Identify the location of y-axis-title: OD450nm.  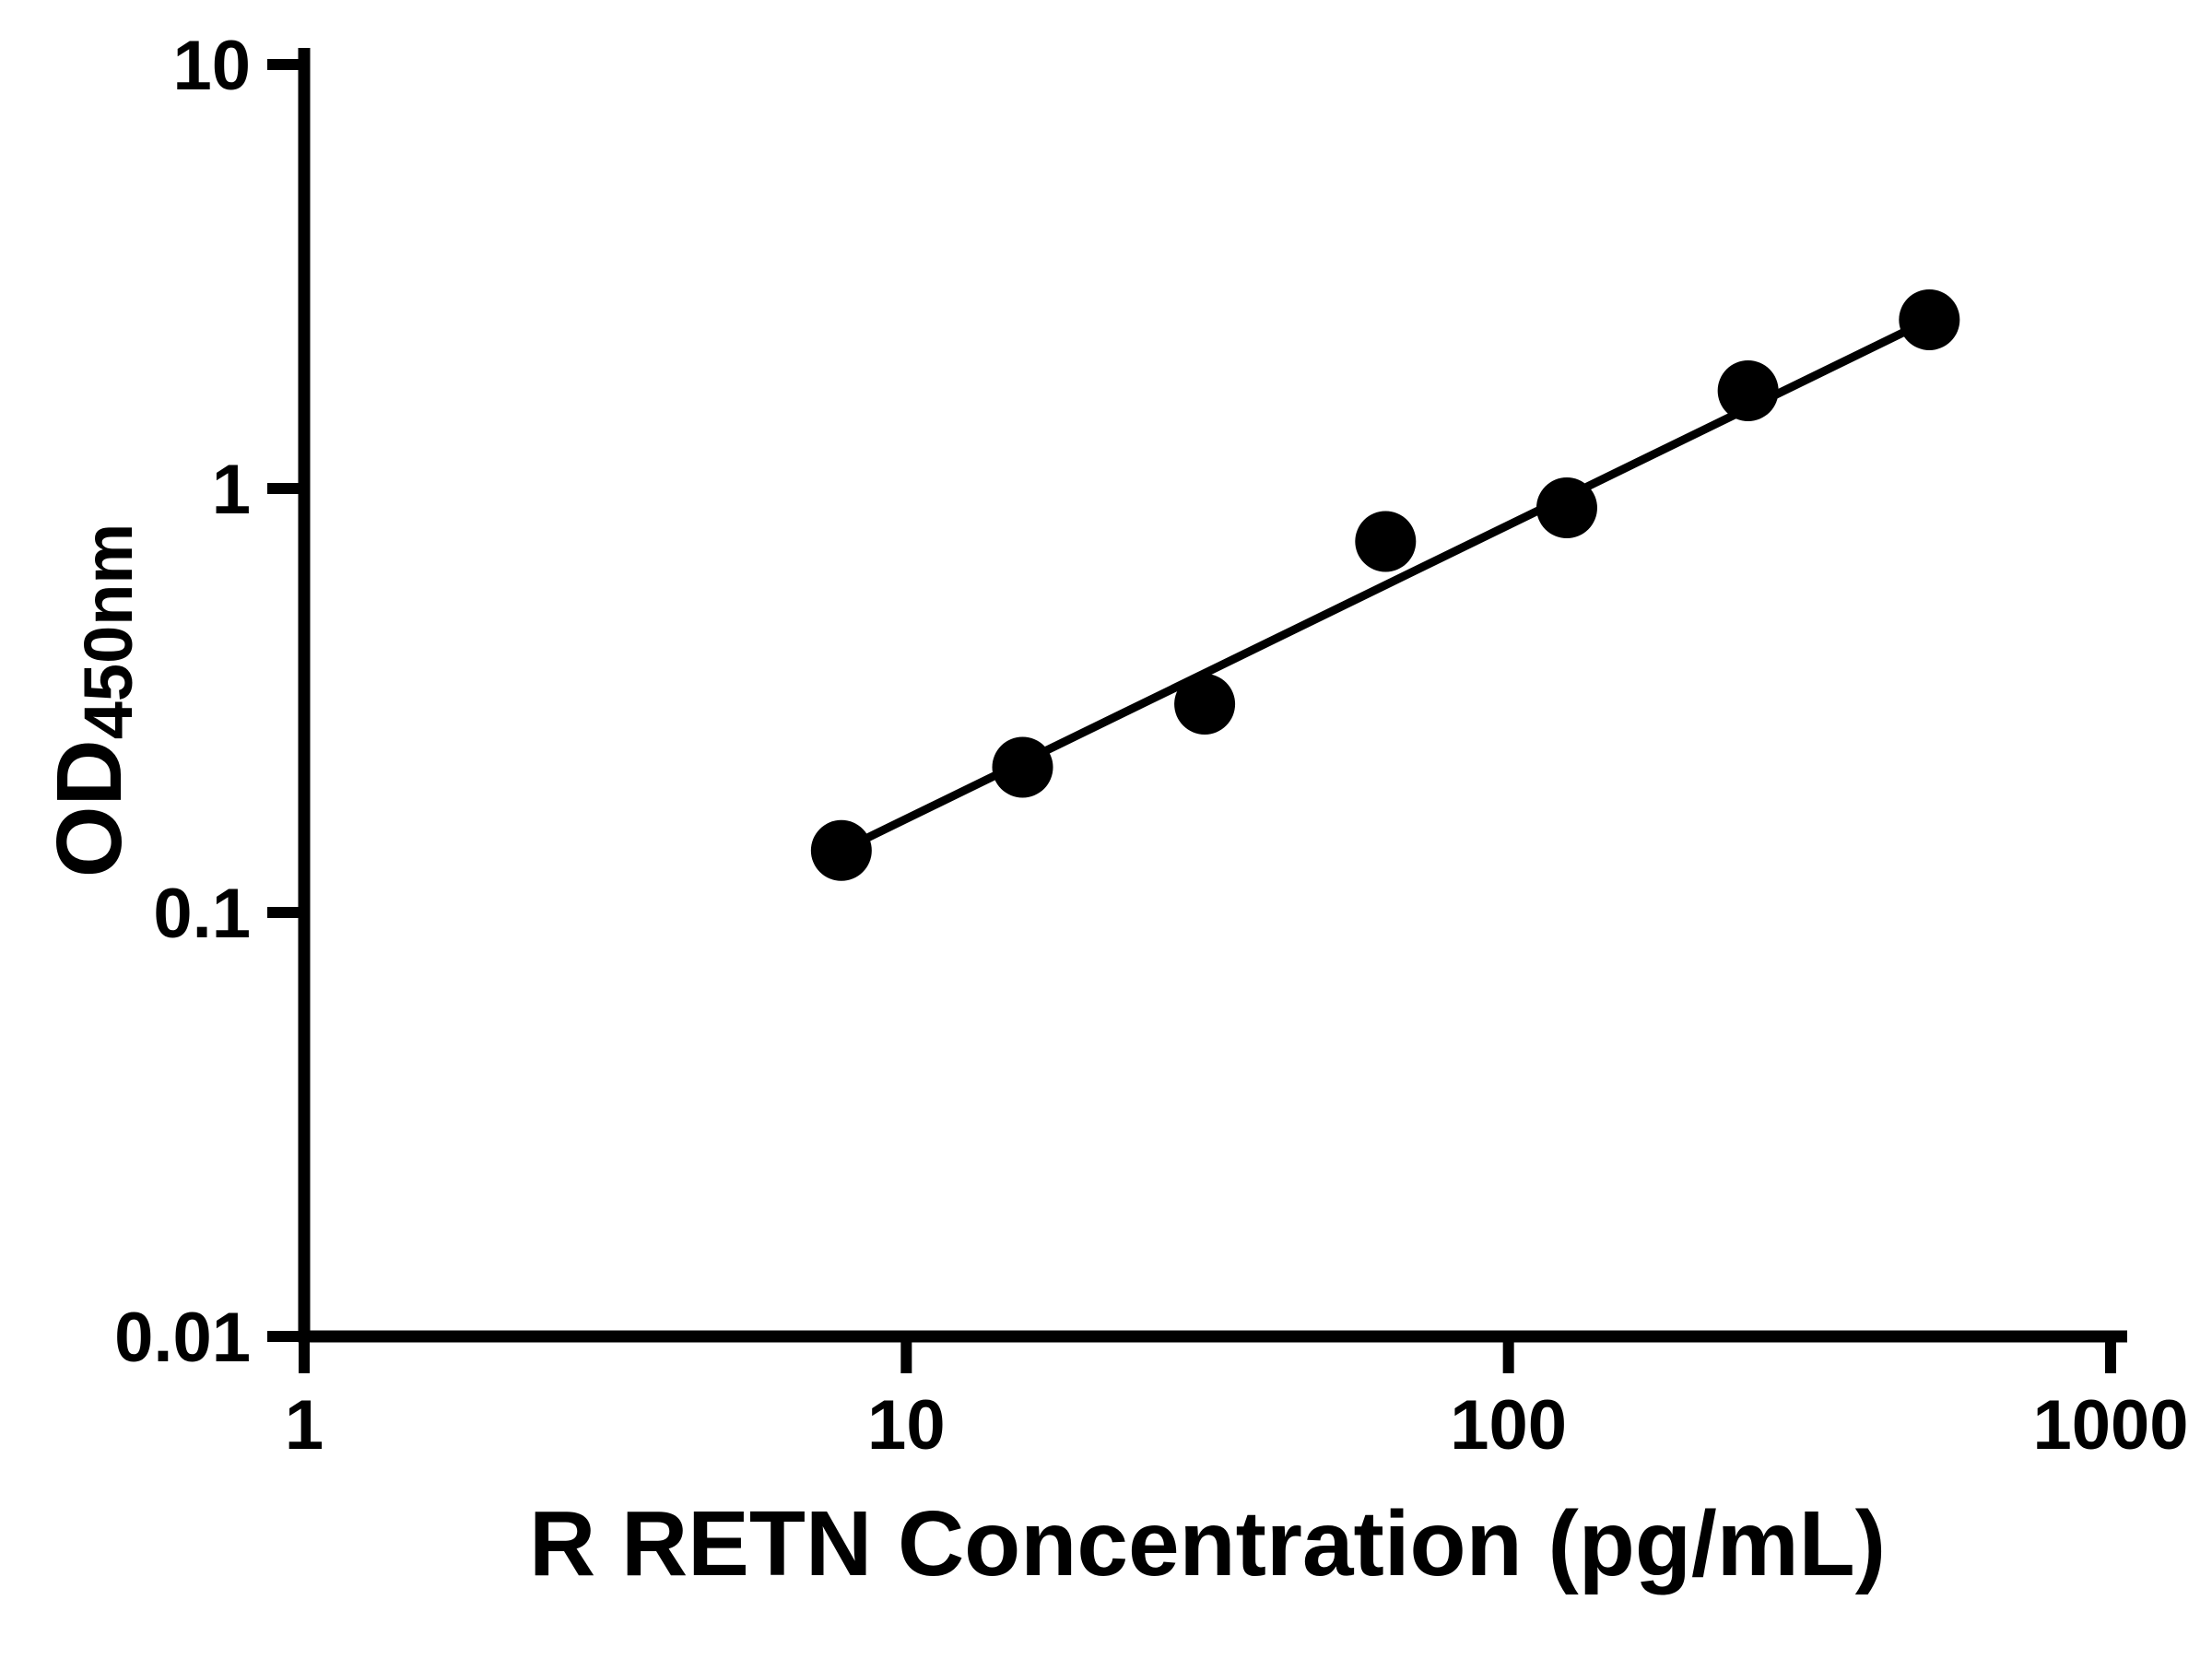
(92, 700).